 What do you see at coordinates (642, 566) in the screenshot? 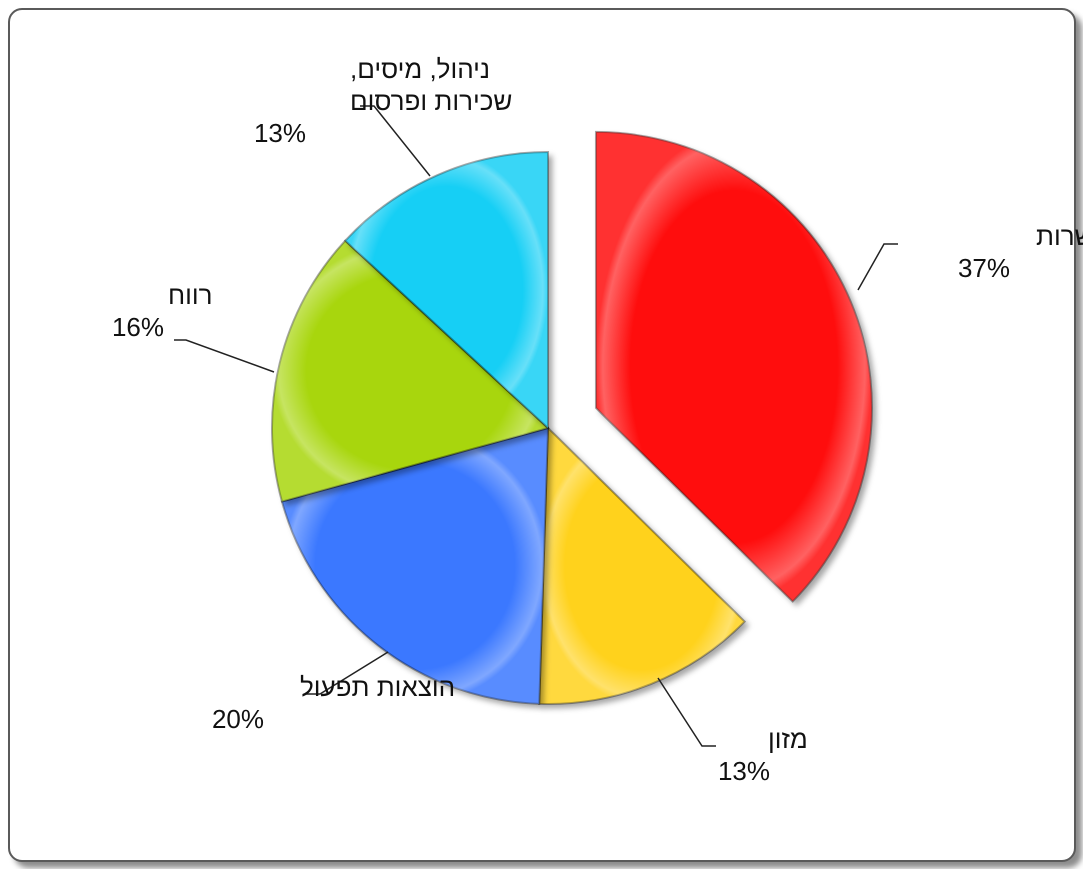
I see `slice-1-gloss` at bounding box center [642, 566].